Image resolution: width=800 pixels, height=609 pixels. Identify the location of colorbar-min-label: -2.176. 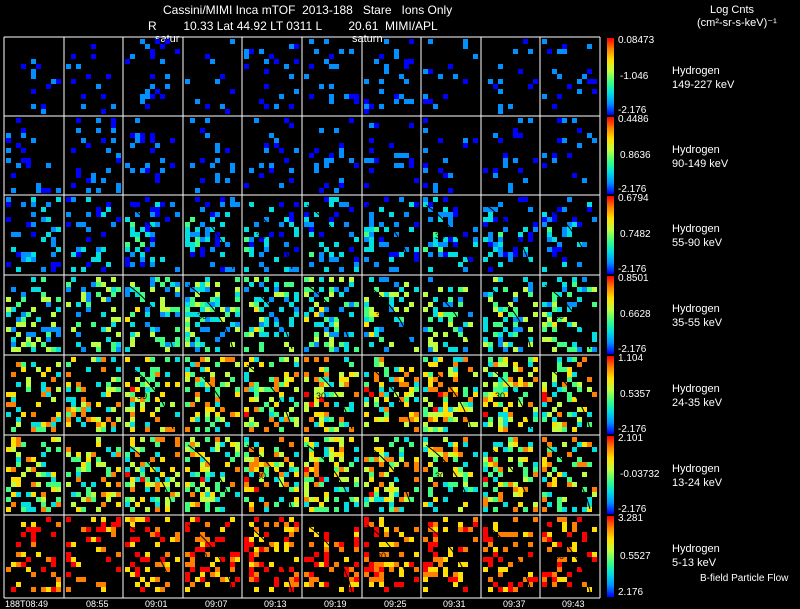
(632, 110).